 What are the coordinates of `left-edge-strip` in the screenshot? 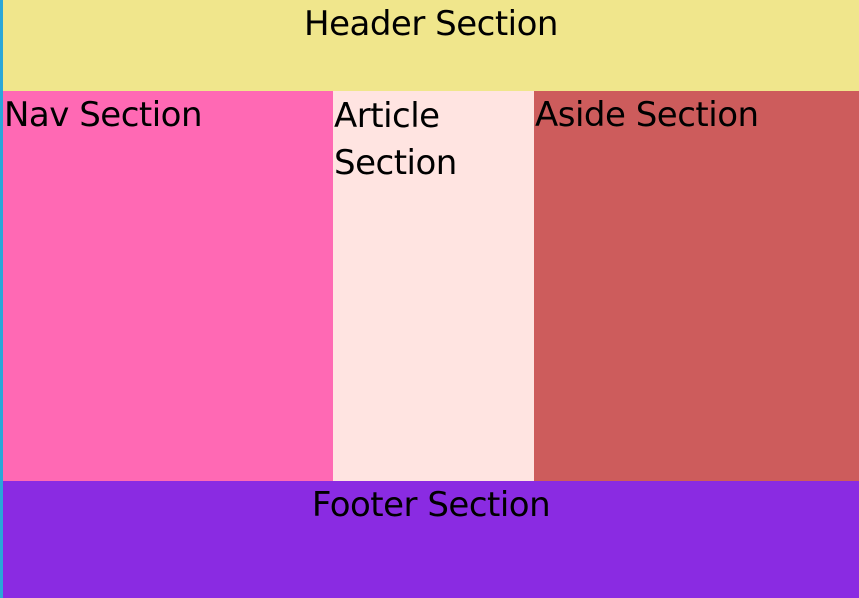 It's located at (1, 299).